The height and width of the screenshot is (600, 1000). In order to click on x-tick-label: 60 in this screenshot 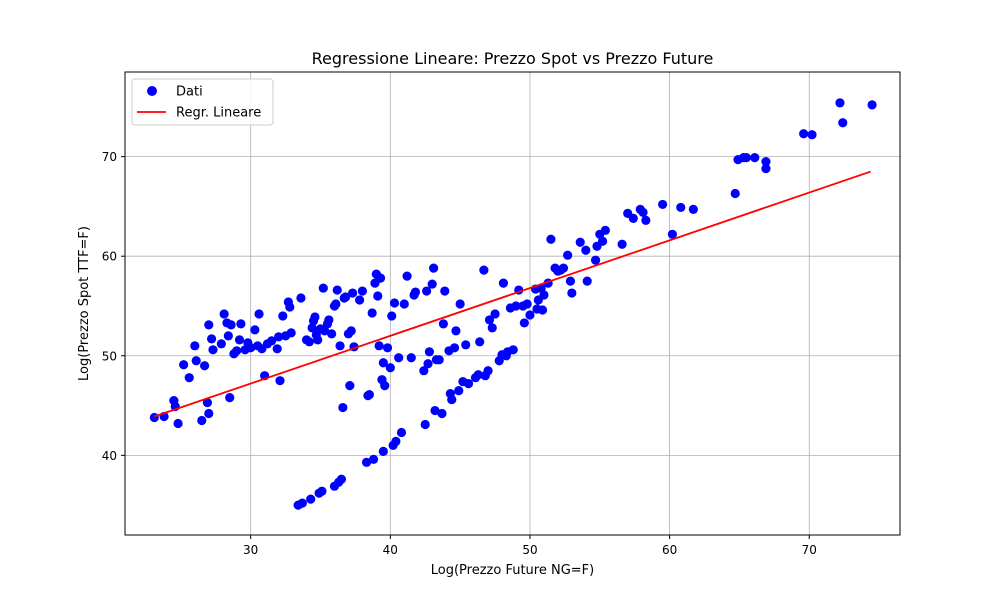, I will do `click(669, 550)`.